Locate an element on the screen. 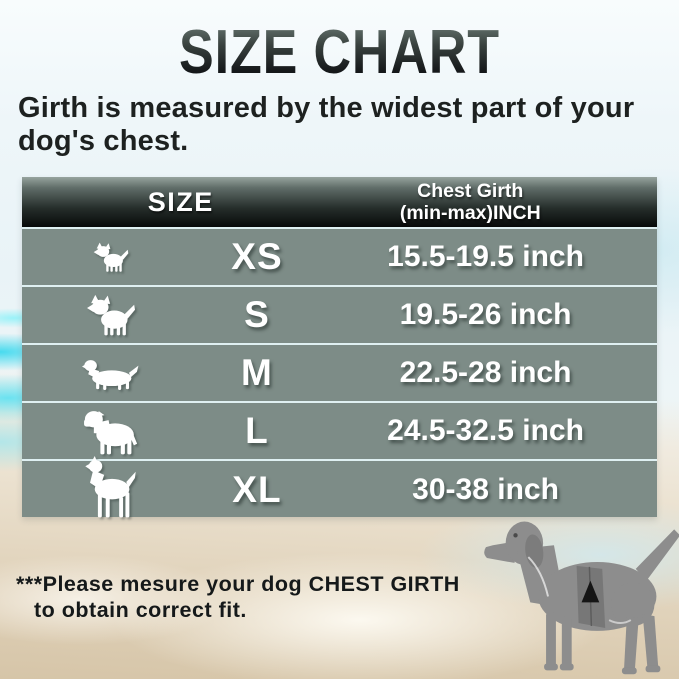 This screenshot has width=679, height=679. table-row-s: S 19.5-26 inch is located at coordinates (339, 314).